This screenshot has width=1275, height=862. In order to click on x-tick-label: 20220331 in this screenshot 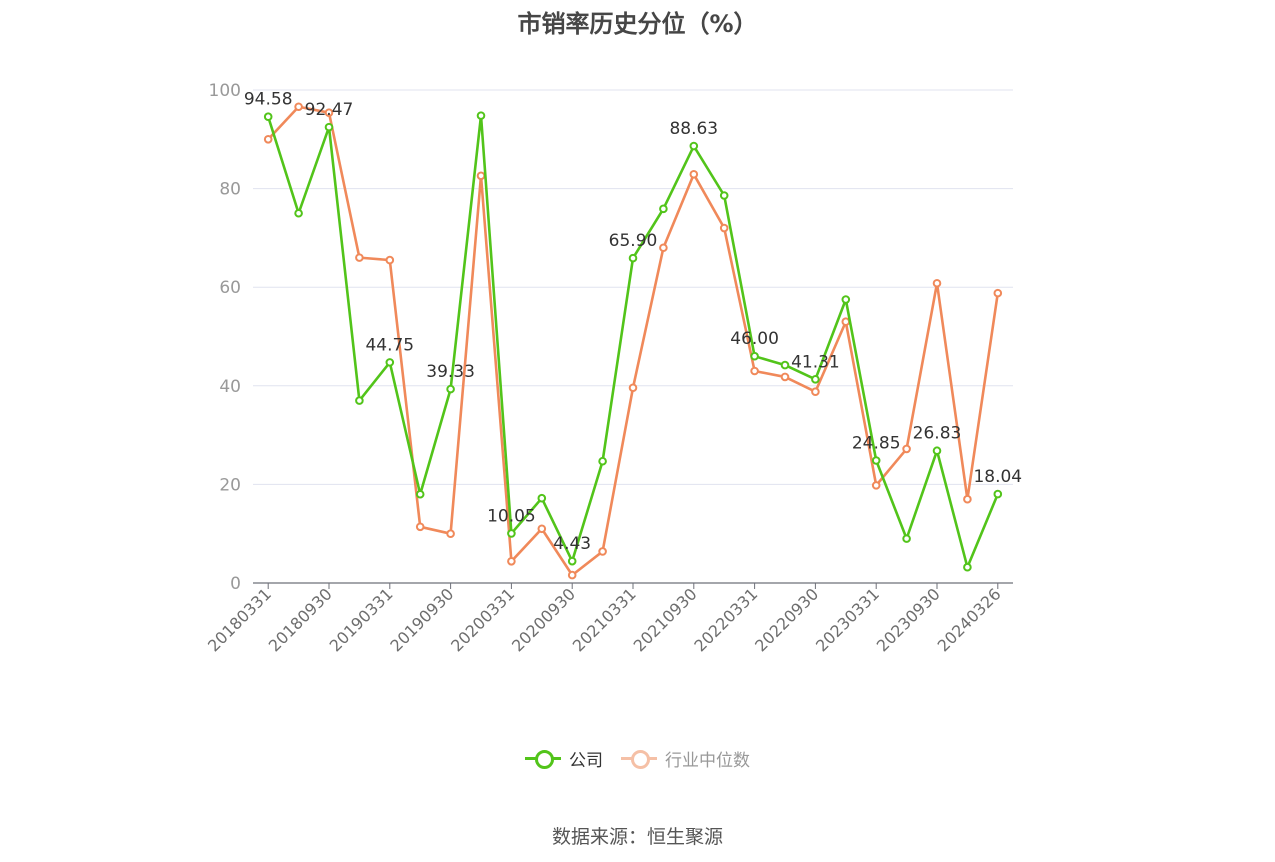, I will do `click(725, 619)`.